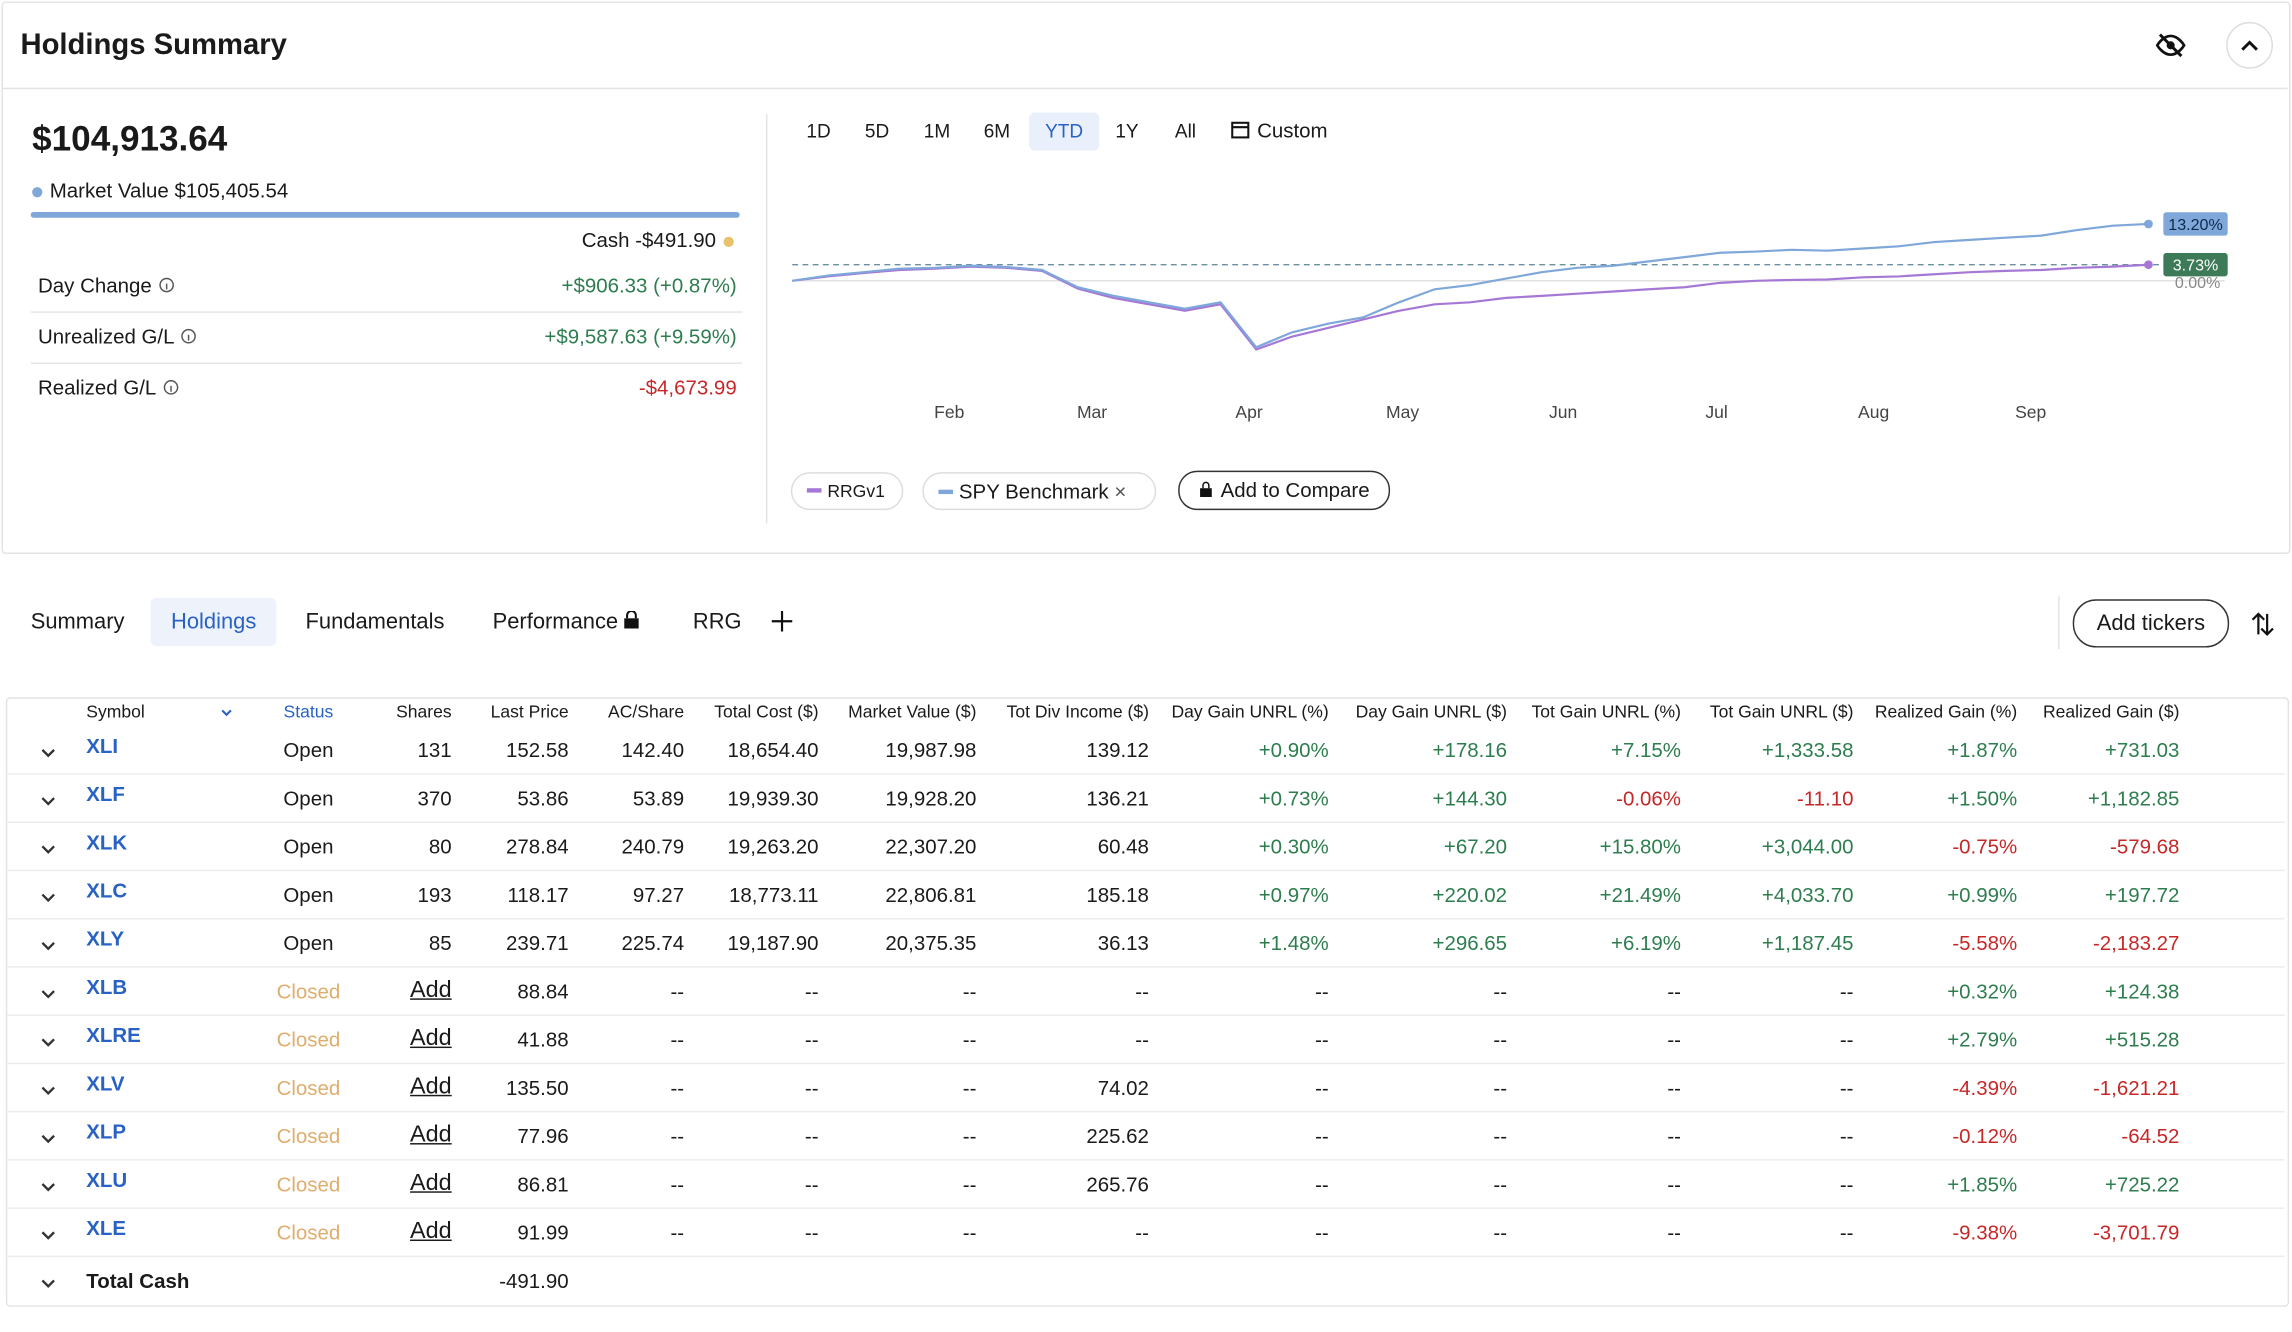  I want to click on range-button: All, so click(1185, 130).